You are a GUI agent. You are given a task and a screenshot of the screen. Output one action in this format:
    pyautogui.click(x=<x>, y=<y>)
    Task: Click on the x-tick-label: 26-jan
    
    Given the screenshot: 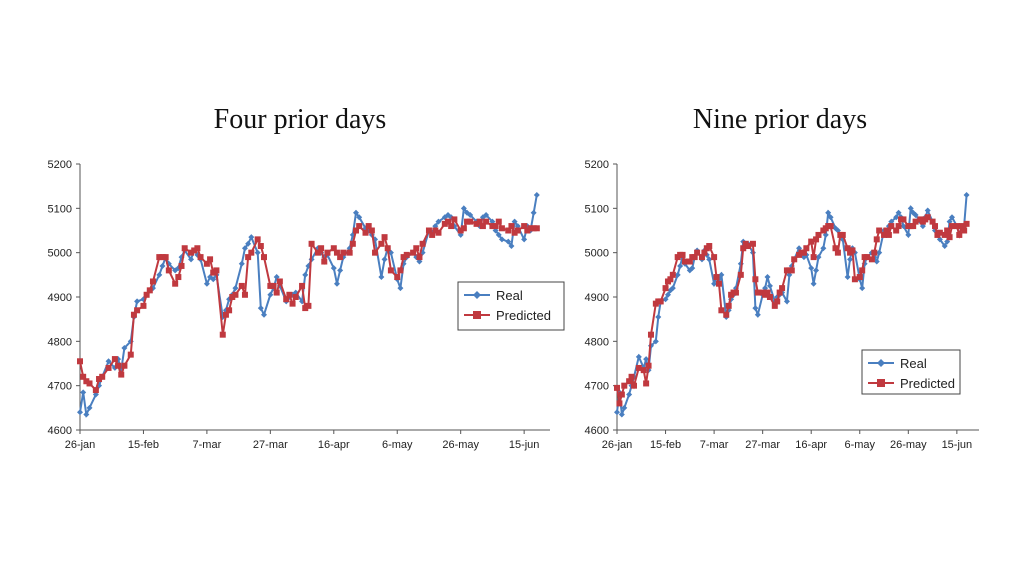 What is the action you would take?
    pyautogui.click(x=80, y=445)
    